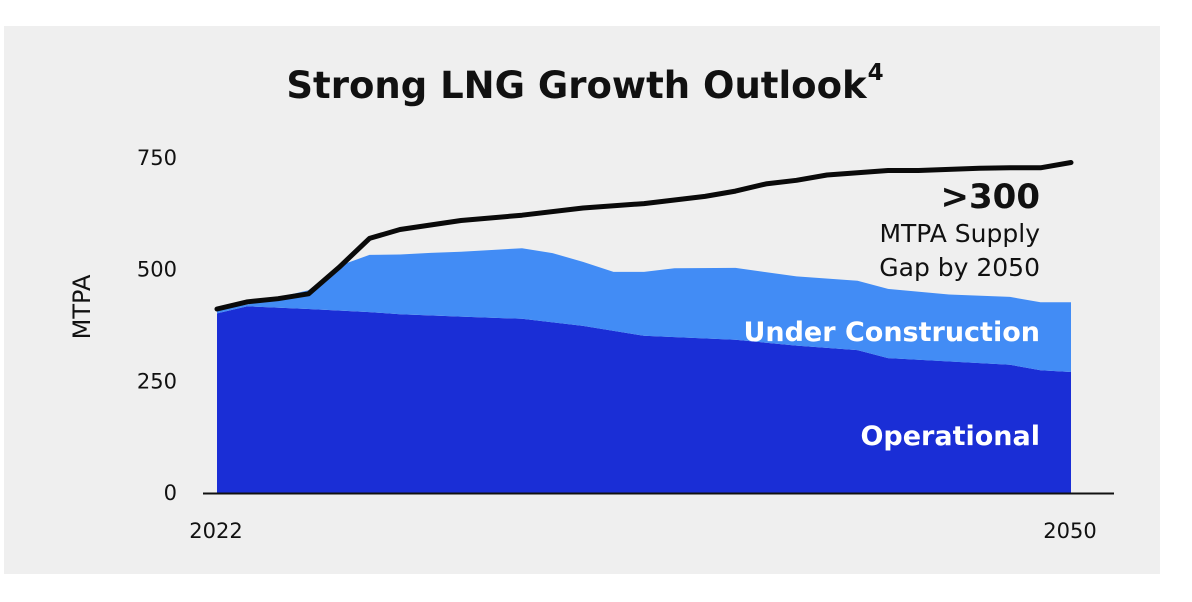  I want to click on chart-title-footnote: 4, so click(875, 73).